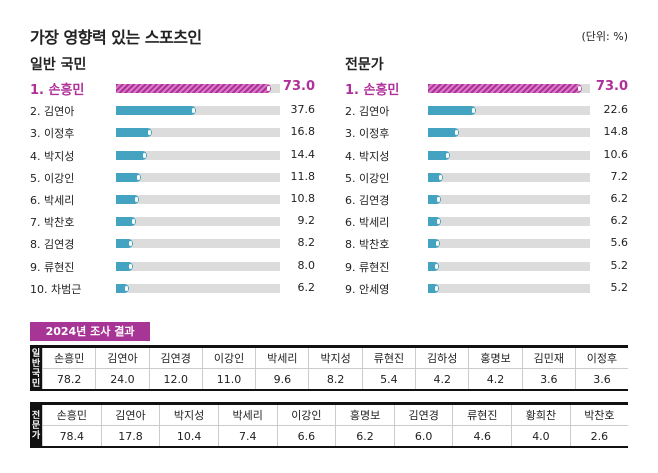  What do you see at coordinates (130, 414) in the screenshot?
I see `table-name-cell: 김연아` at bounding box center [130, 414].